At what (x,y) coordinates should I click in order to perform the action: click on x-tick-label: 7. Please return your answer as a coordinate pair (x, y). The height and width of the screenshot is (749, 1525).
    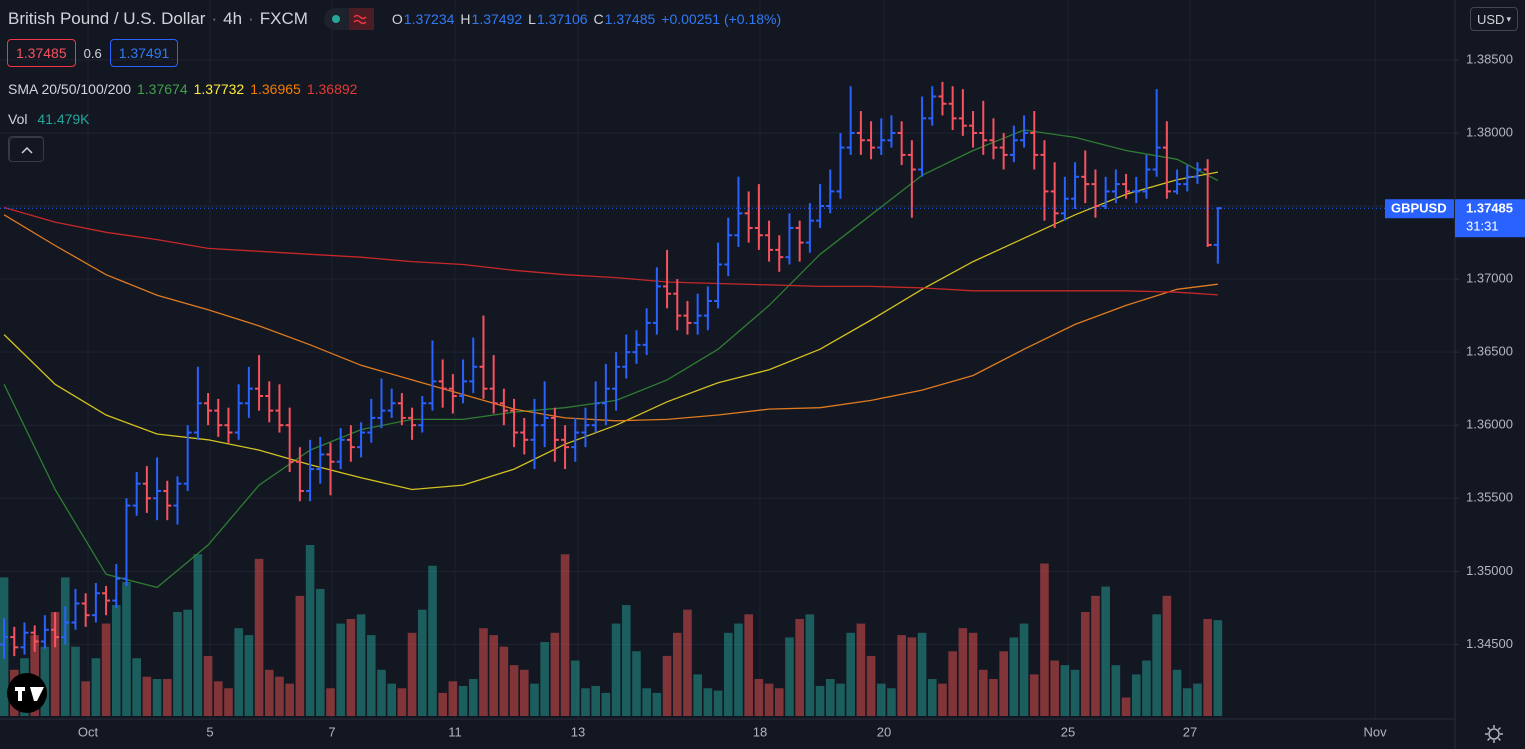
    Looking at the image, I should click on (331, 731).